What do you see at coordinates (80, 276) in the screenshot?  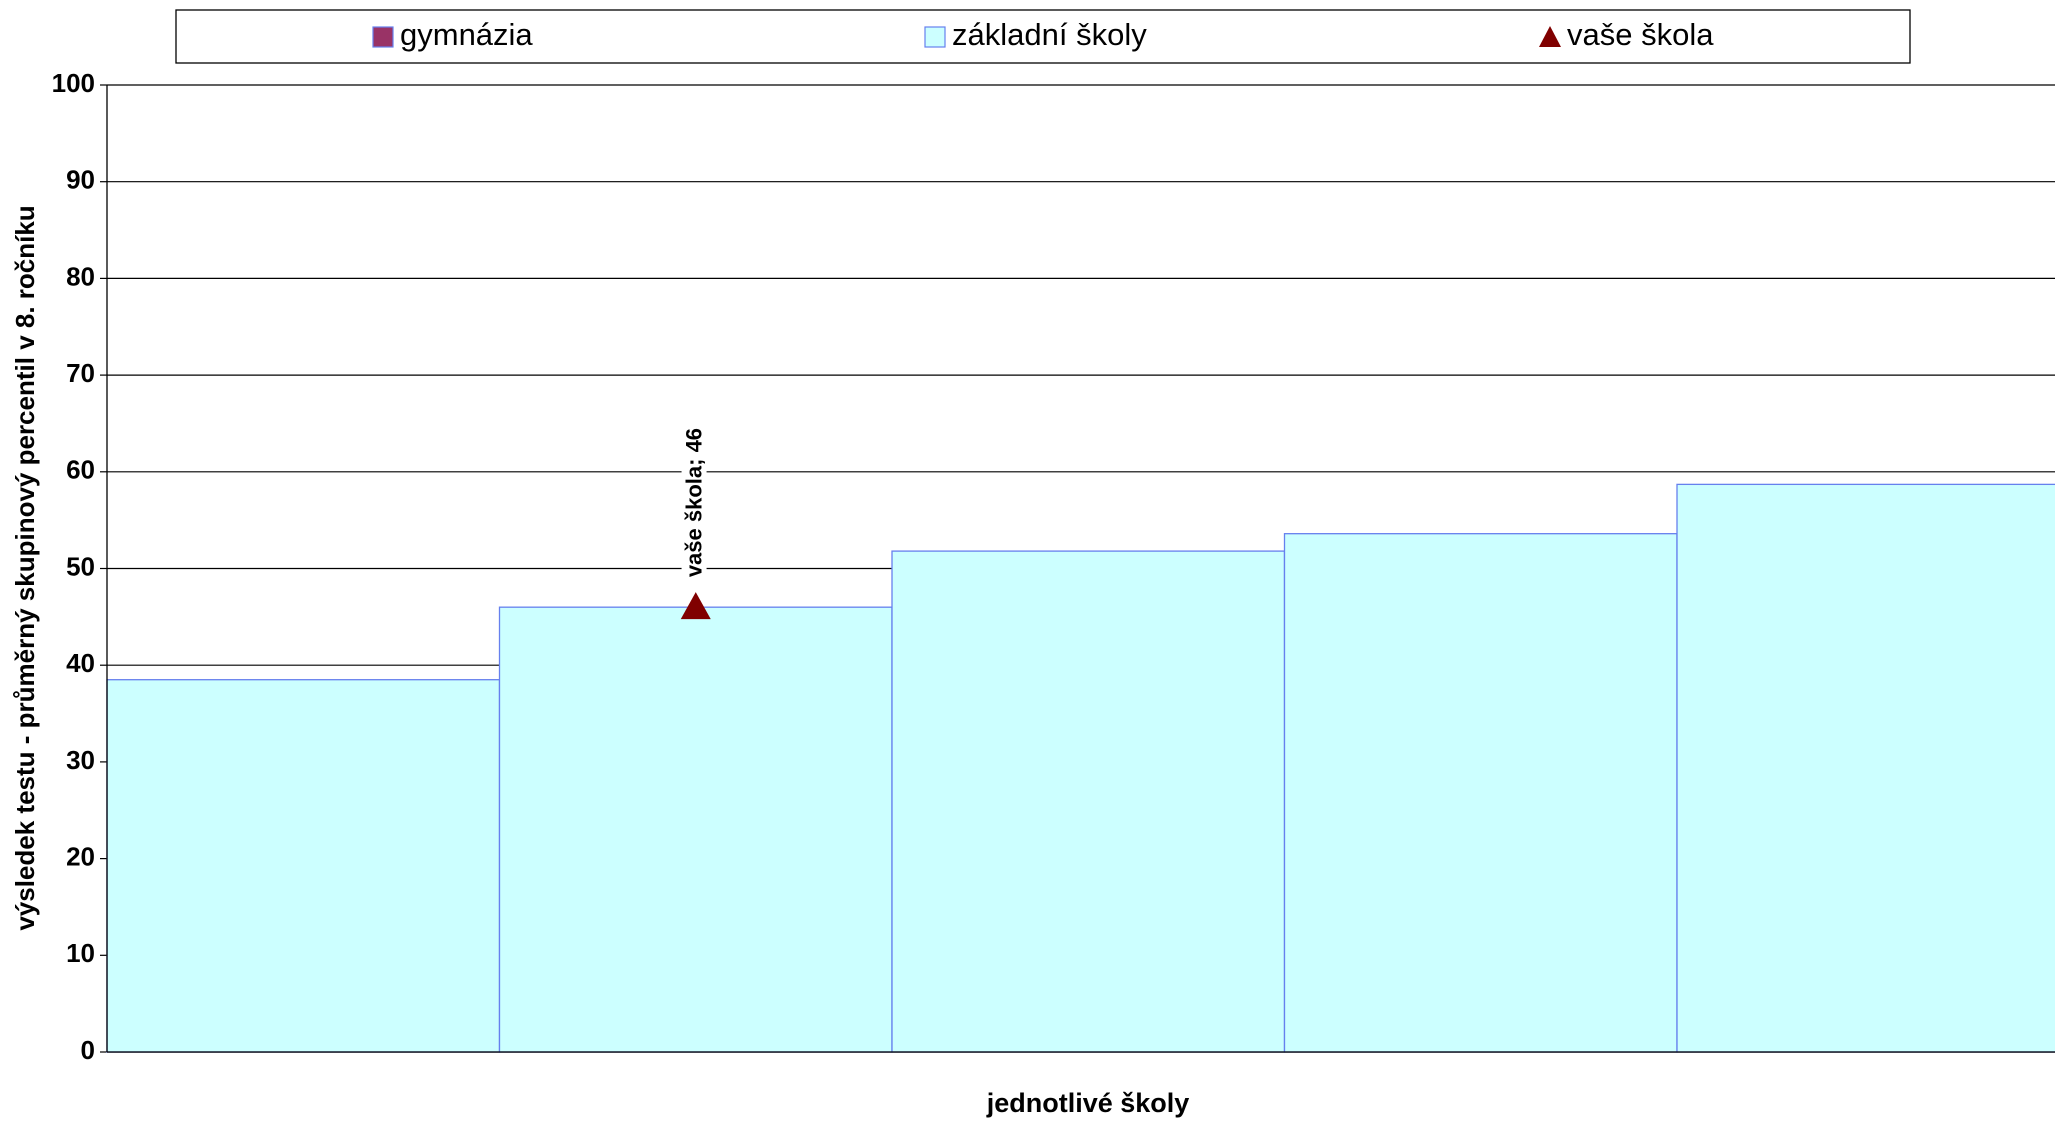 I see `y-tick-label: 80` at bounding box center [80, 276].